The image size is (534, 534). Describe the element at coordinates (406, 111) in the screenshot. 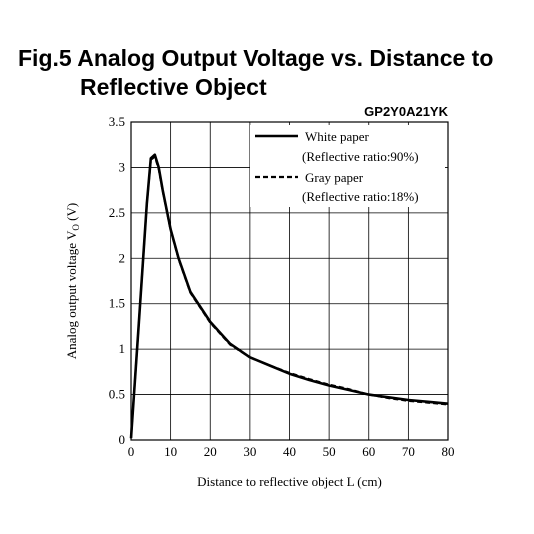

I see `model-label: GP2Y0A21YK` at that location.